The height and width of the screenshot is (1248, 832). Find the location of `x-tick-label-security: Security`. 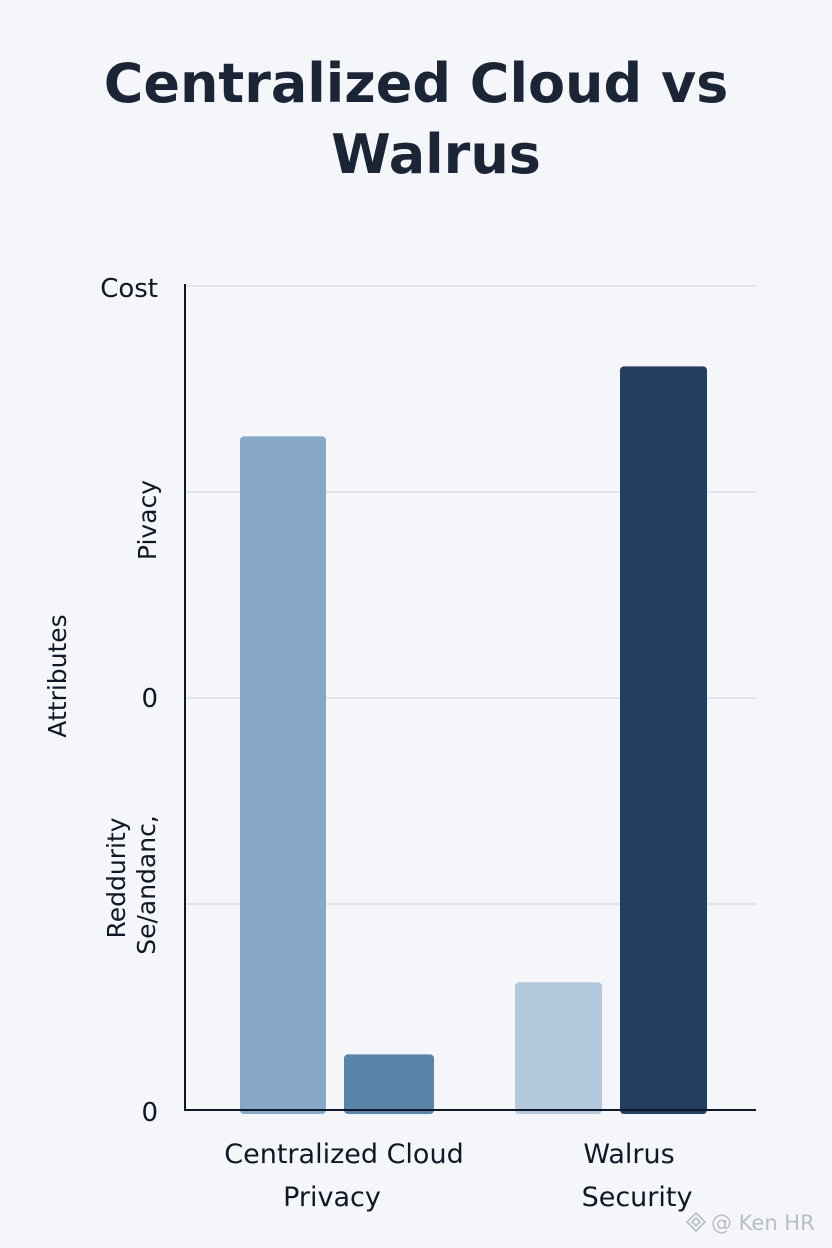

x-tick-label-security: Security is located at coordinates (637, 1197).